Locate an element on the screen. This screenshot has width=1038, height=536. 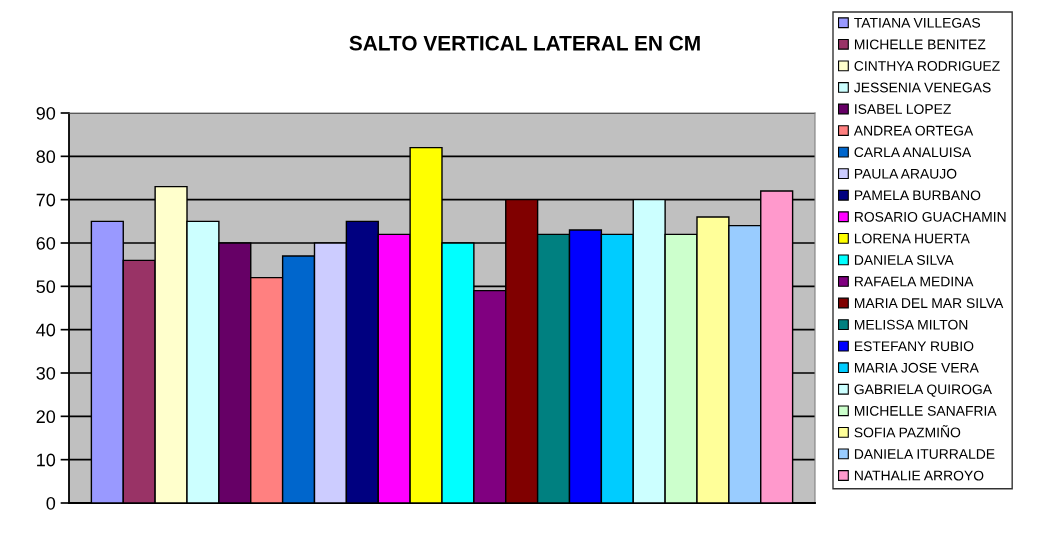
y-tick-label: 30 is located at coordinates (46, 373).